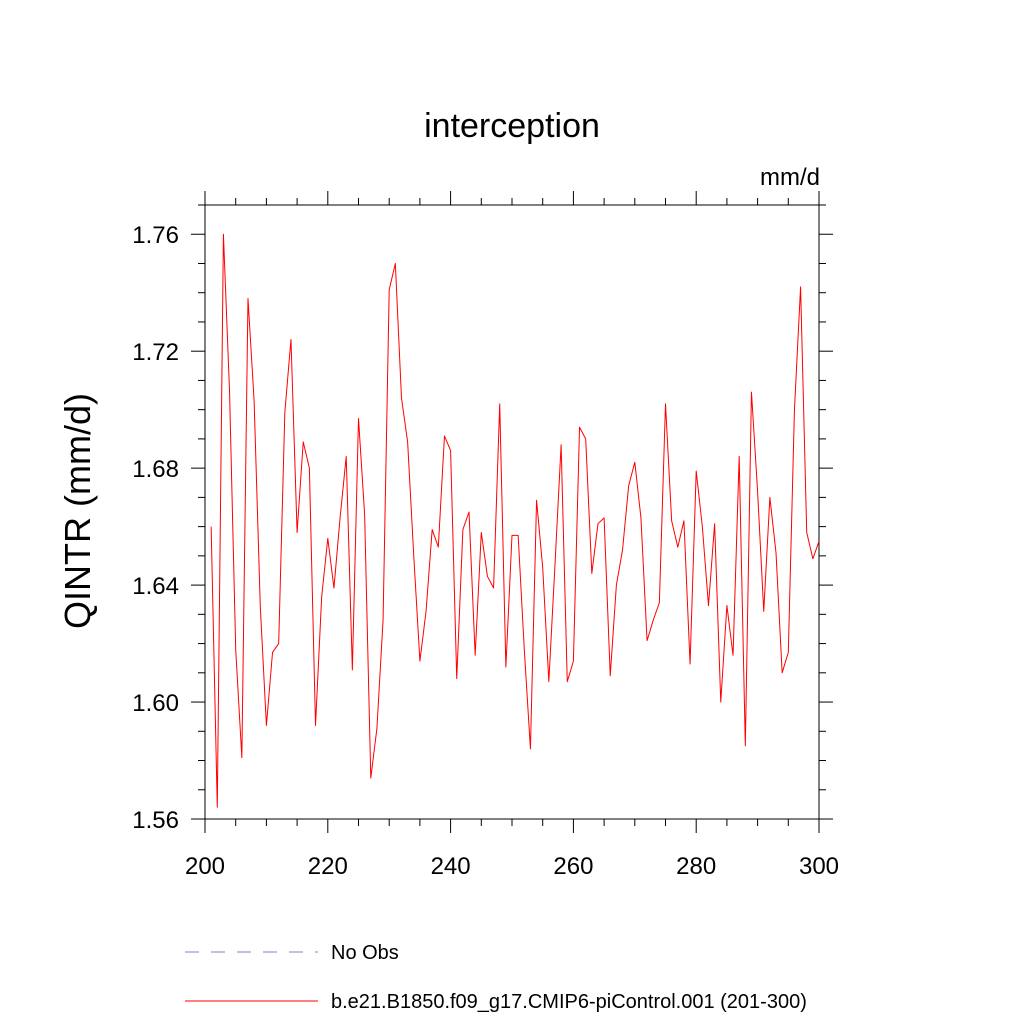 Image resolution: width=1024 pixels, height=1024 pixels. What do you see at coordinates (155, 586) in the screenshot?
I see `y-tick-label: 1.64` at bounding box center [155, 586].